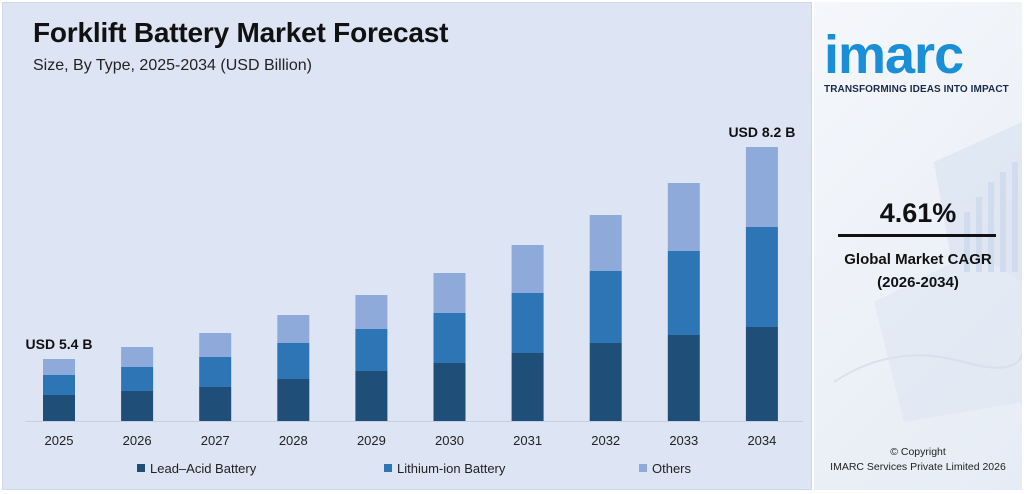 This screenshot has width=1024, height=494. What do you see at coordinates (672, 468) in the screenshot?
I see `legend-label-others: Others` at bounding box center [672, 468].